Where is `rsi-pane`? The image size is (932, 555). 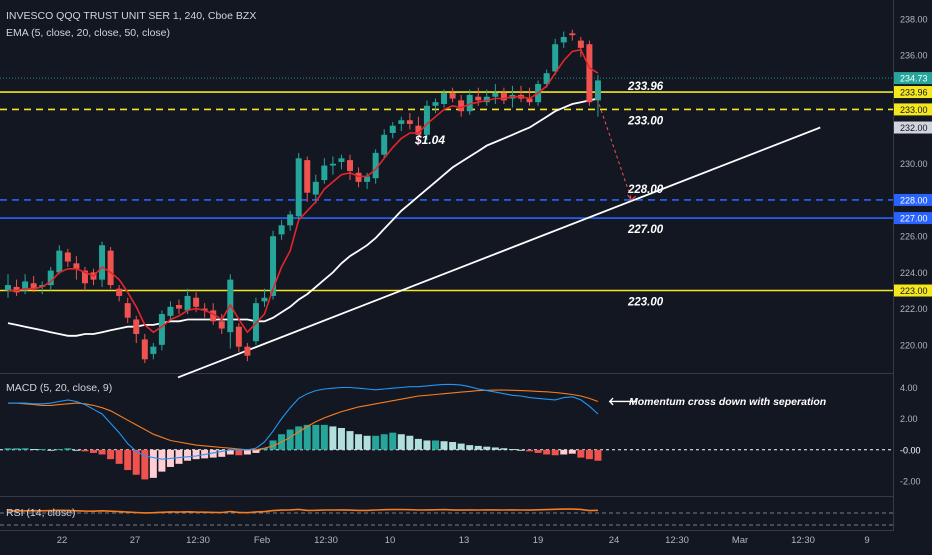 rsi-pane is located at coordinates (446, 517).